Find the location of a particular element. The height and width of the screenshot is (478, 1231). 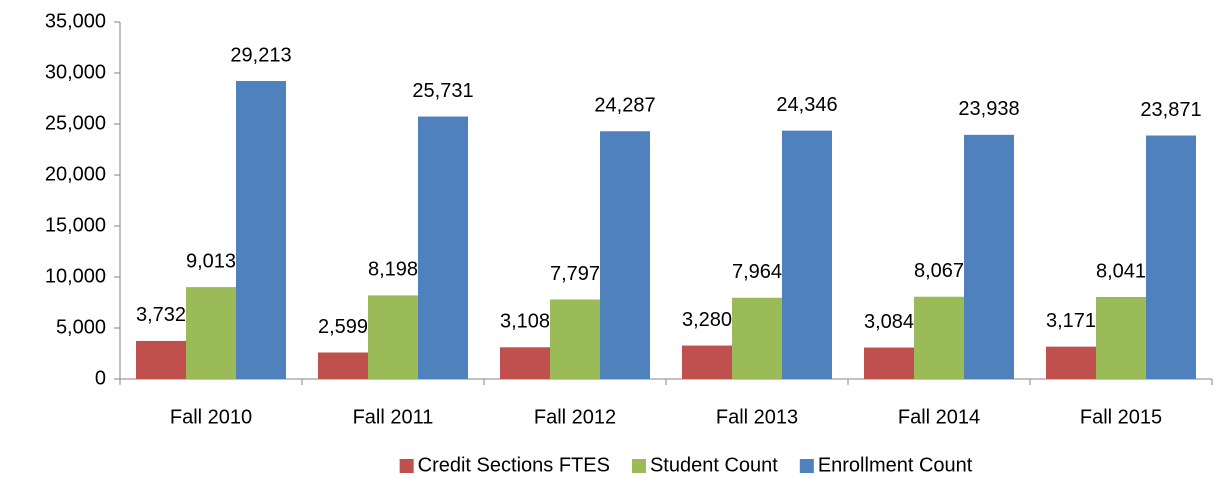

data-label: 9,013 is located at coordinates (211, 261).